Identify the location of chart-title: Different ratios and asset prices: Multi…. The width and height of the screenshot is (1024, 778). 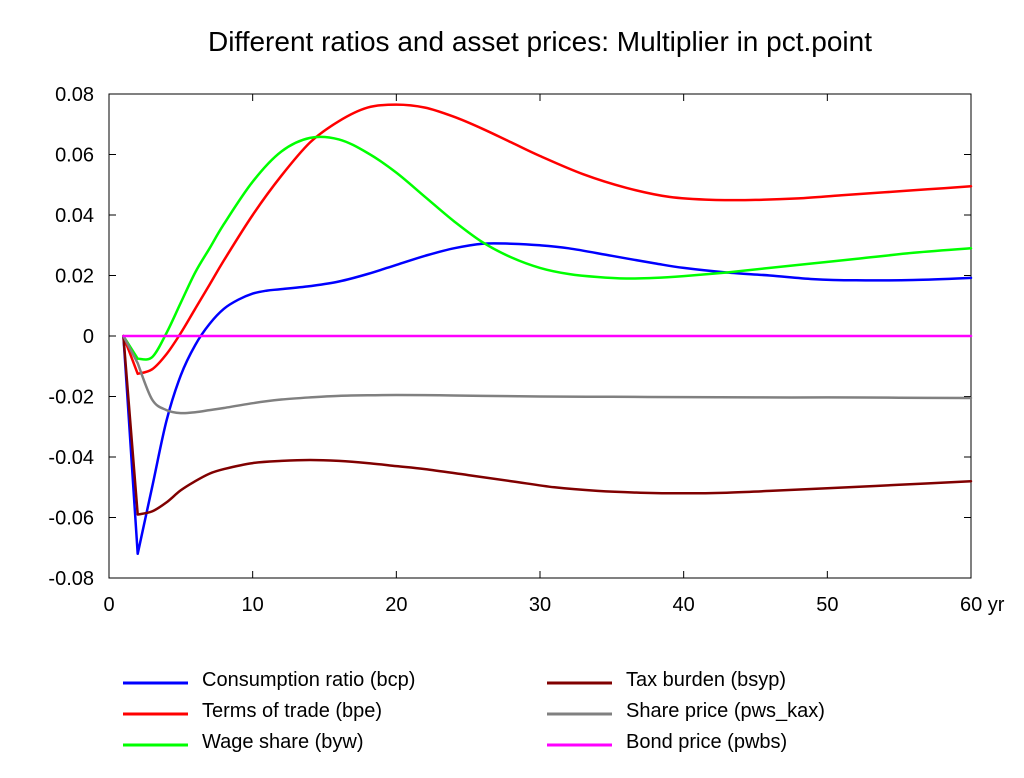
(540, 41).